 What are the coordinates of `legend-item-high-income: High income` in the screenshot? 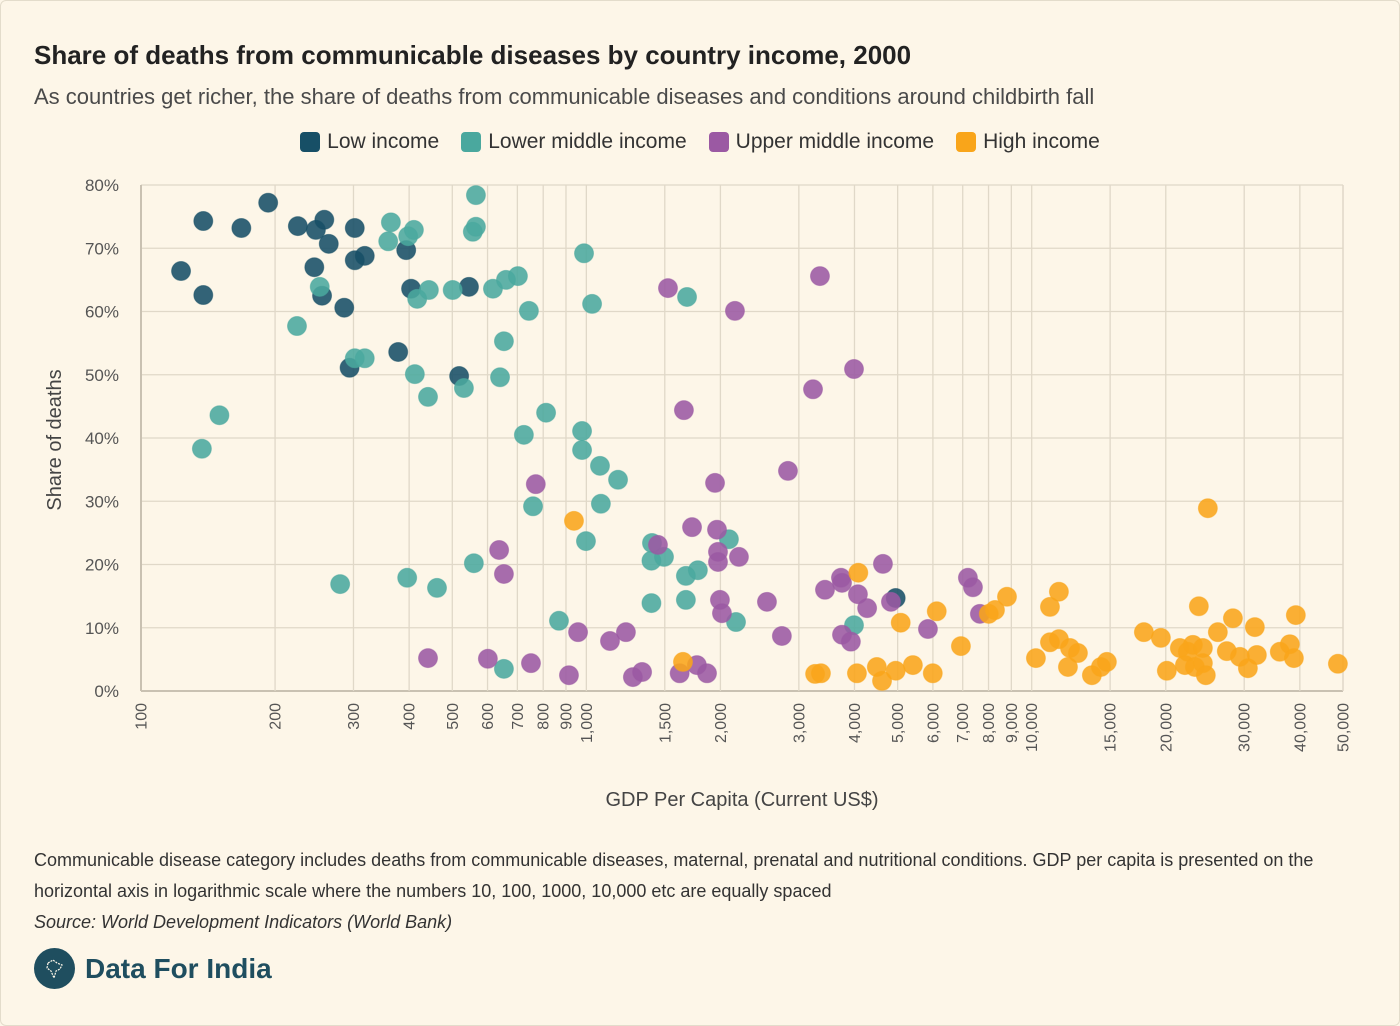 It's located at (1028, 142).